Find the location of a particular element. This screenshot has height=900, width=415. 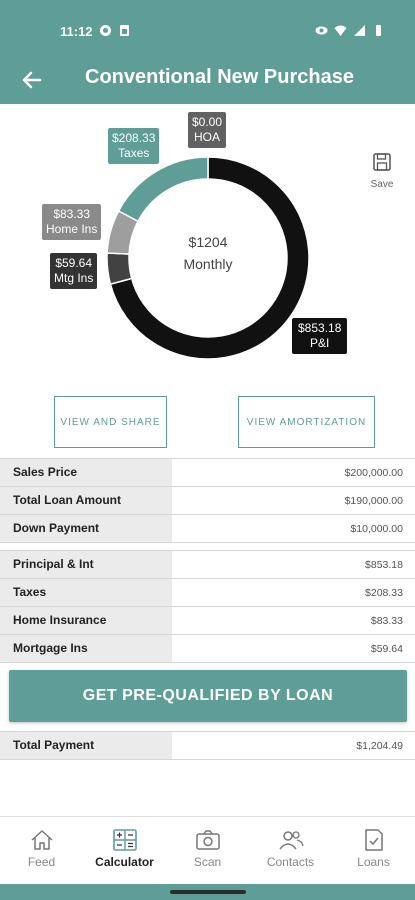

donut-svg is located at coordinates (208, 258).